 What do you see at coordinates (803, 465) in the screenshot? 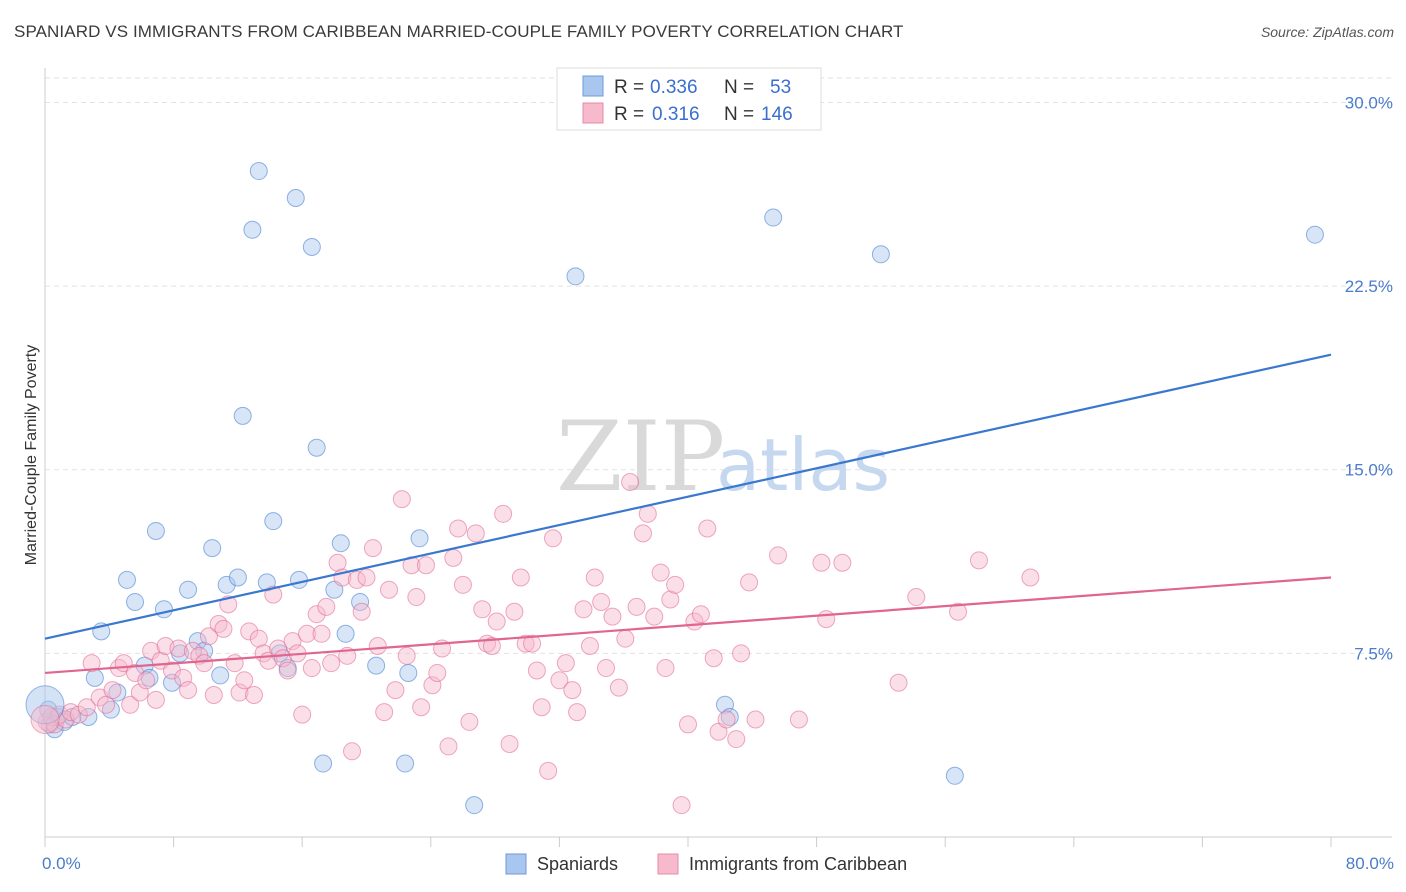
I see `watermark-atlas: atlas` at bounding box center [803, 465].